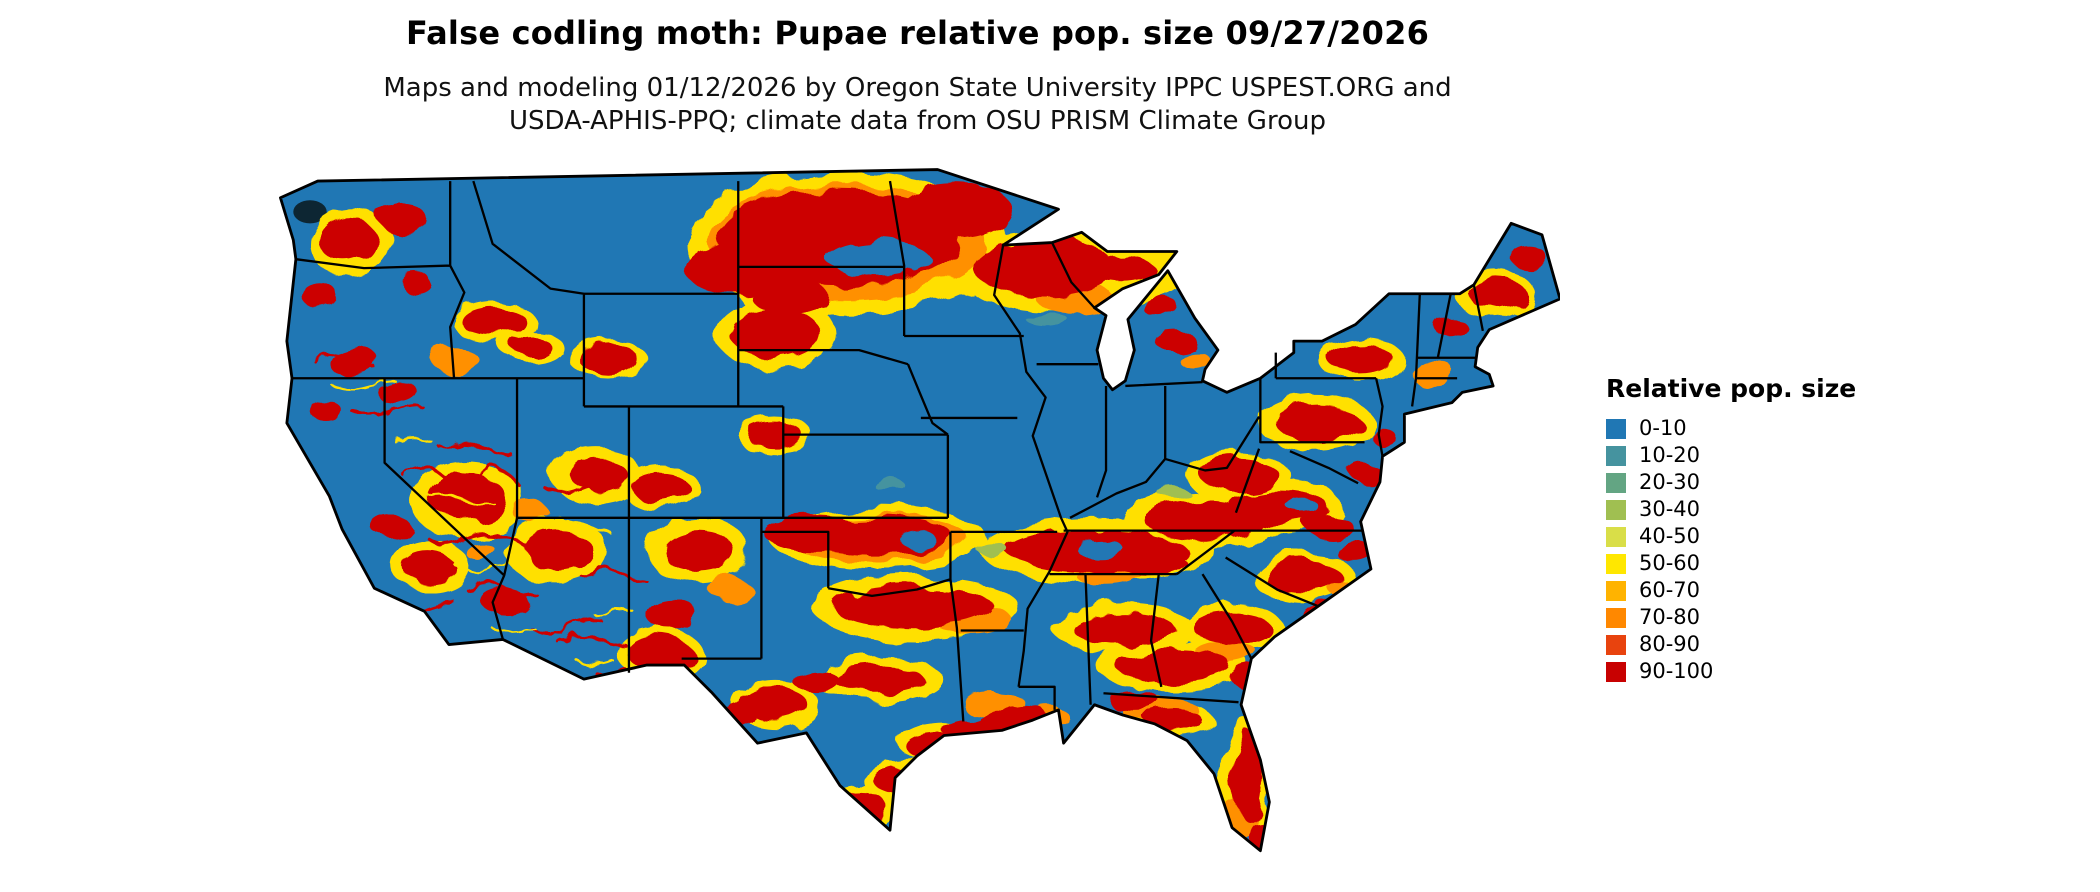 The height and width of the screenshot is (892, 2100). Describe the element at coordinates (1670, 482) in the screenshot. I see `legend-item-label: 20-30` at that location.